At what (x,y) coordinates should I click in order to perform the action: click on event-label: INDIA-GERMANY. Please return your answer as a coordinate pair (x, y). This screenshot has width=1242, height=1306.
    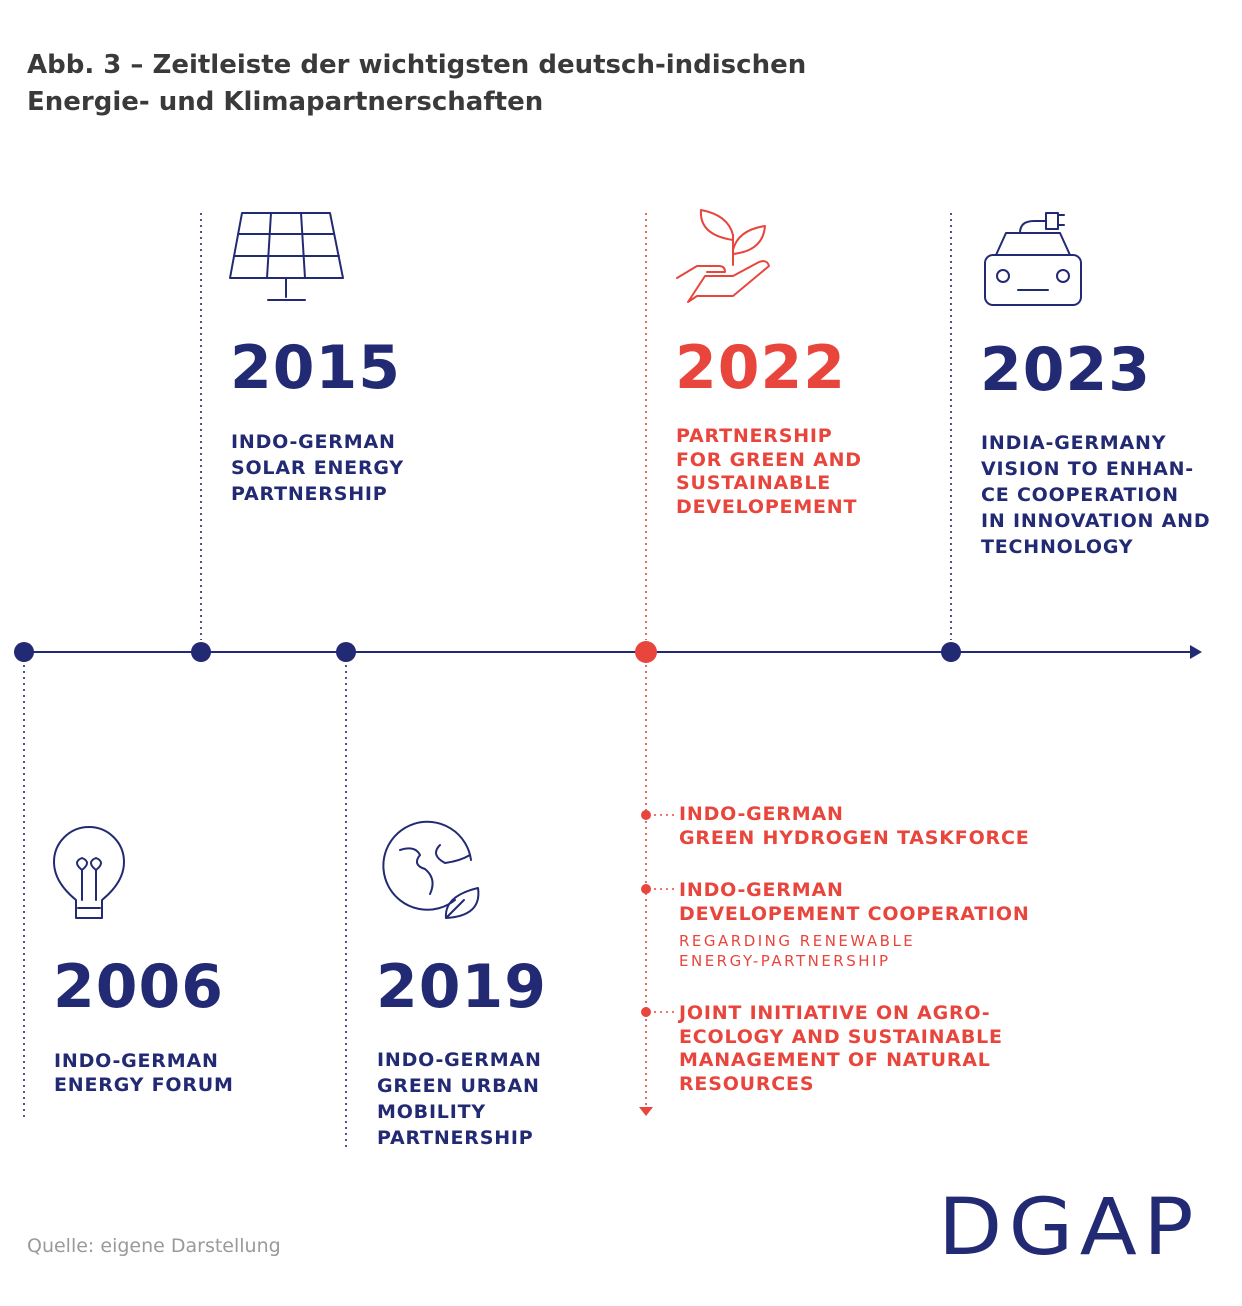
    Looking at the image, I should click on (1073, 443).